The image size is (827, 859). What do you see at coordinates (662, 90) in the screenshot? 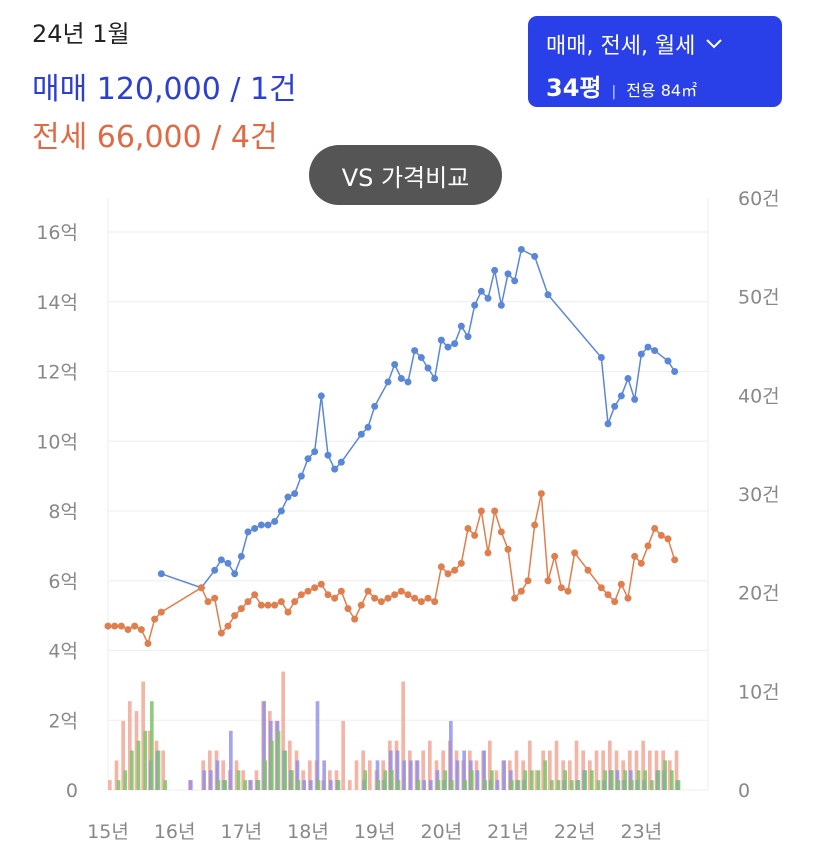
I see `area-label: 전용 84㎡` at bounding box center [662, 90].